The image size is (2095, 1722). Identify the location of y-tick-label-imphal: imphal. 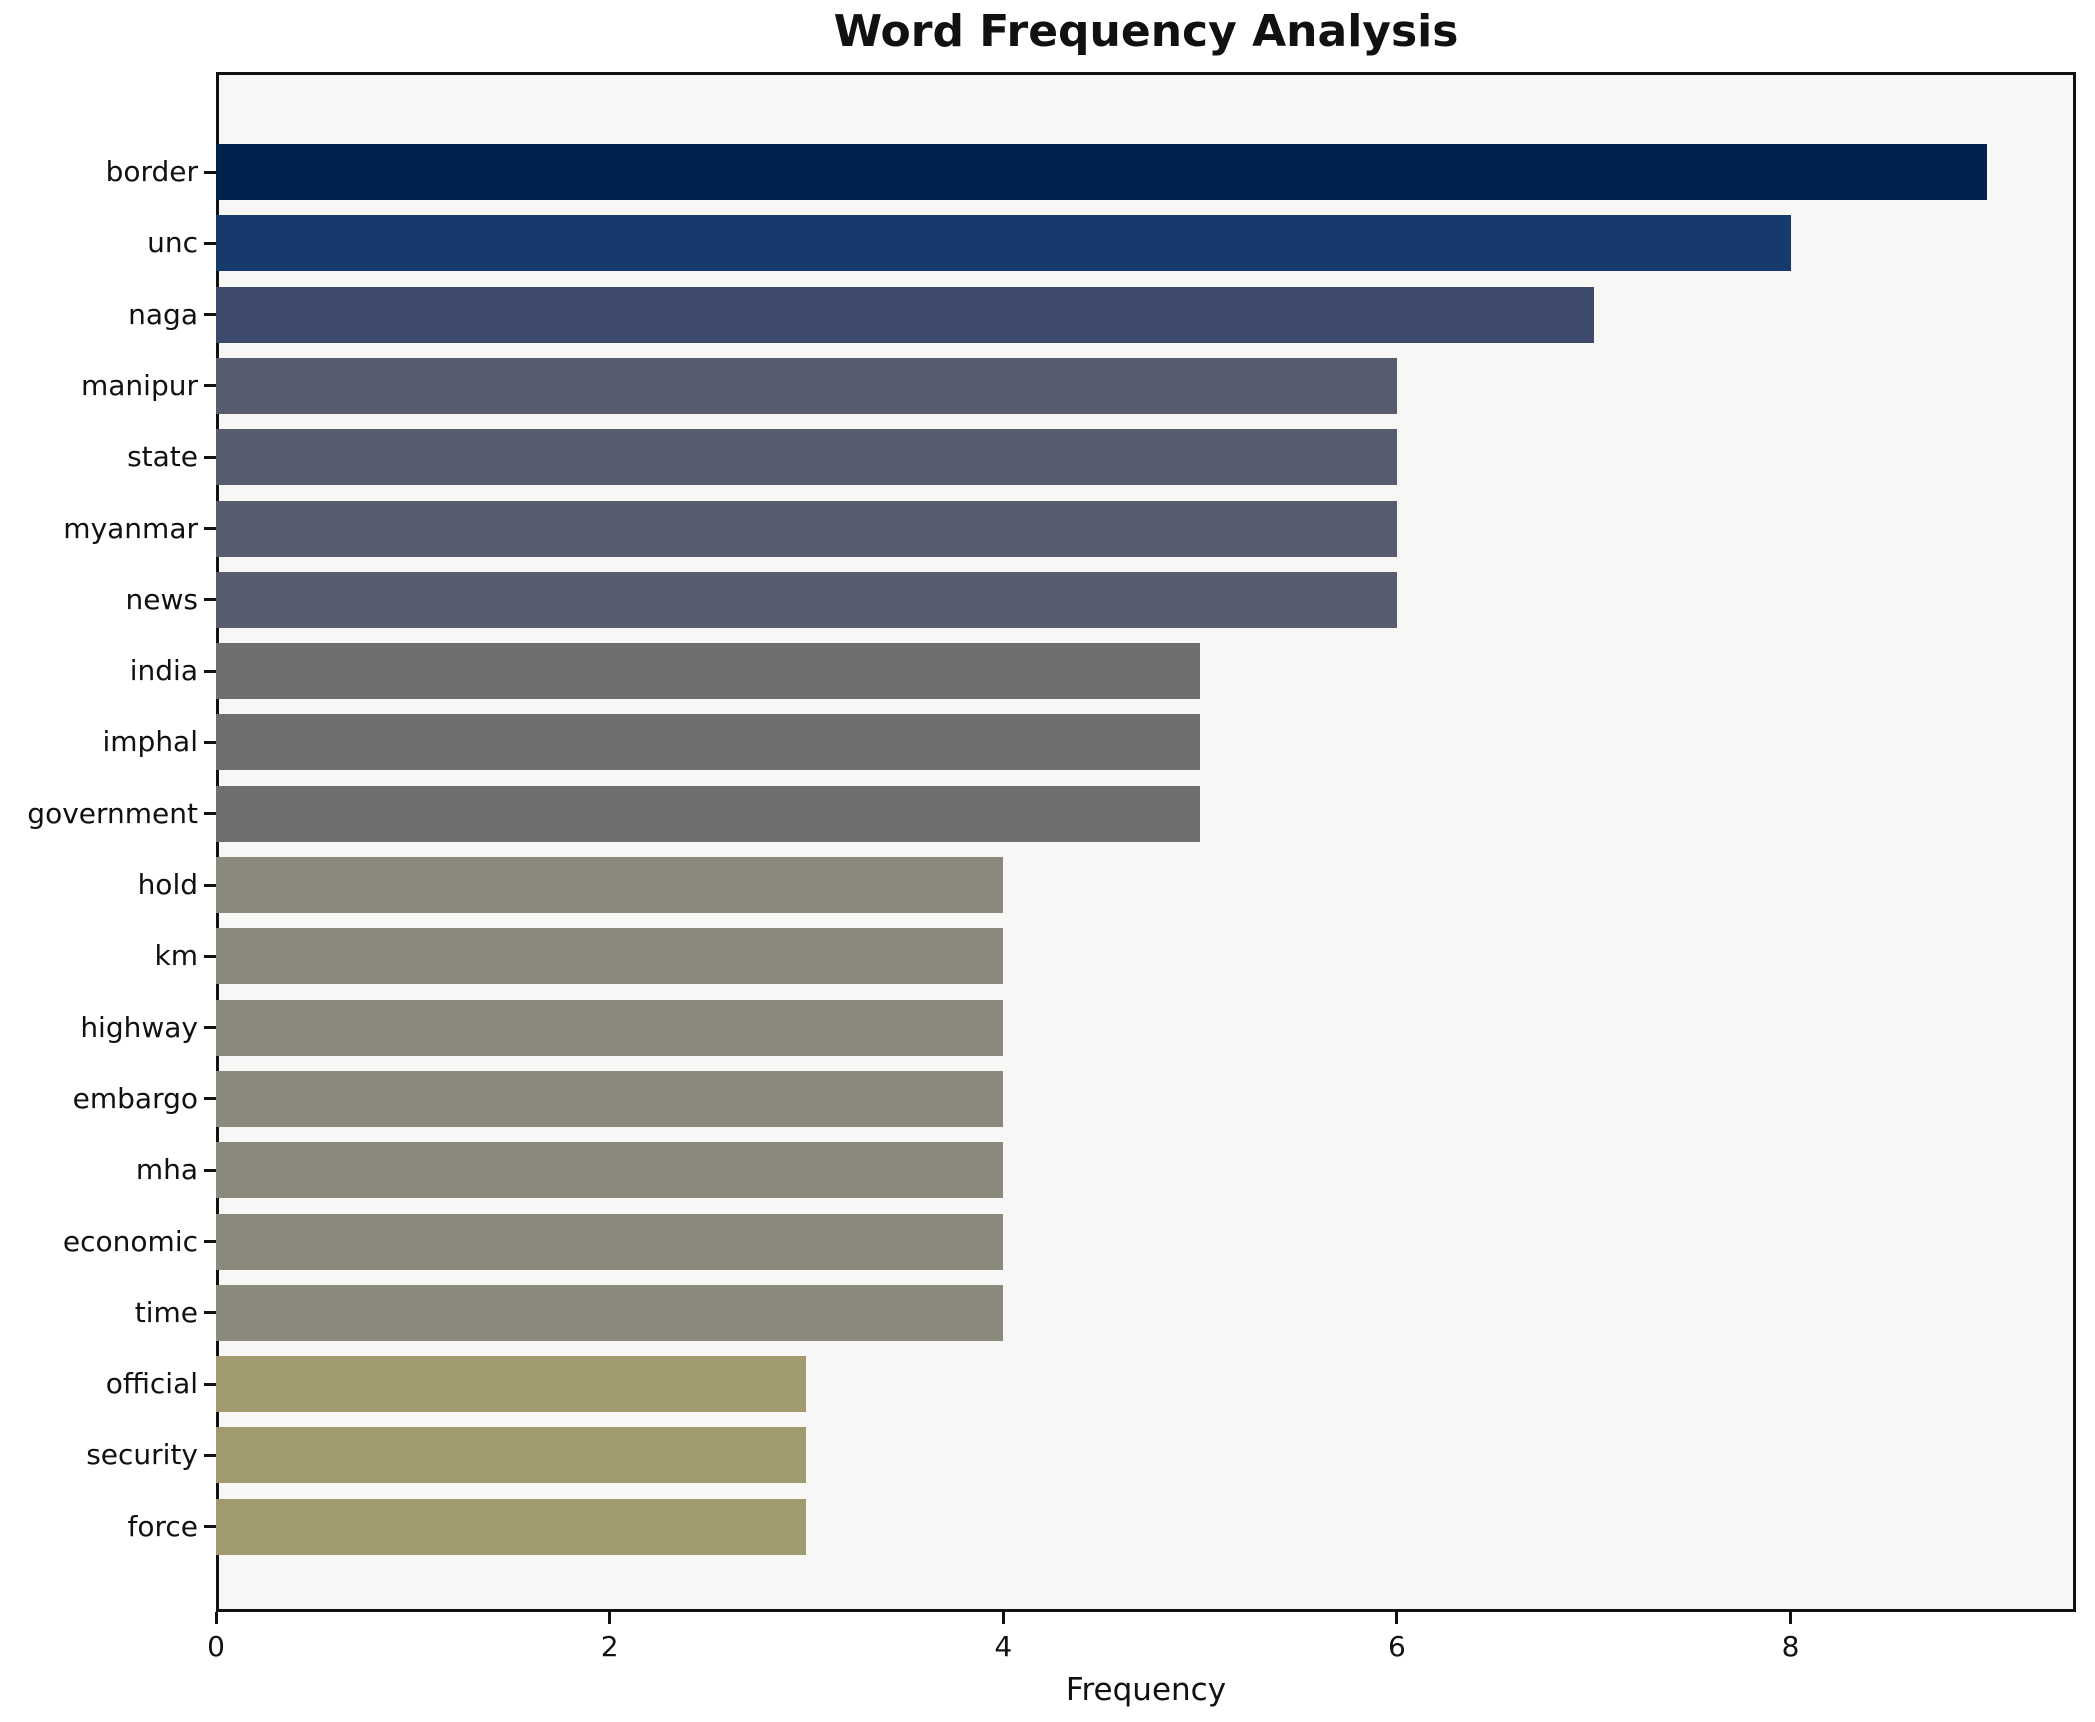
(150, 742).